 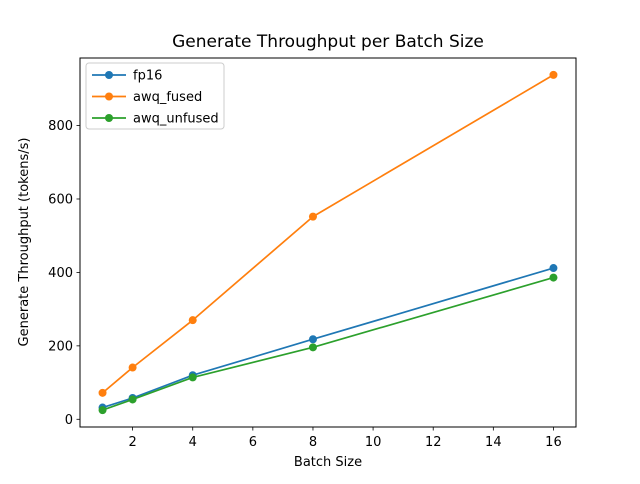 What do you see at coordinates (553, 442) in the screenshot?
I see `x-tick-label: 16` at bounding box center [553, 442].